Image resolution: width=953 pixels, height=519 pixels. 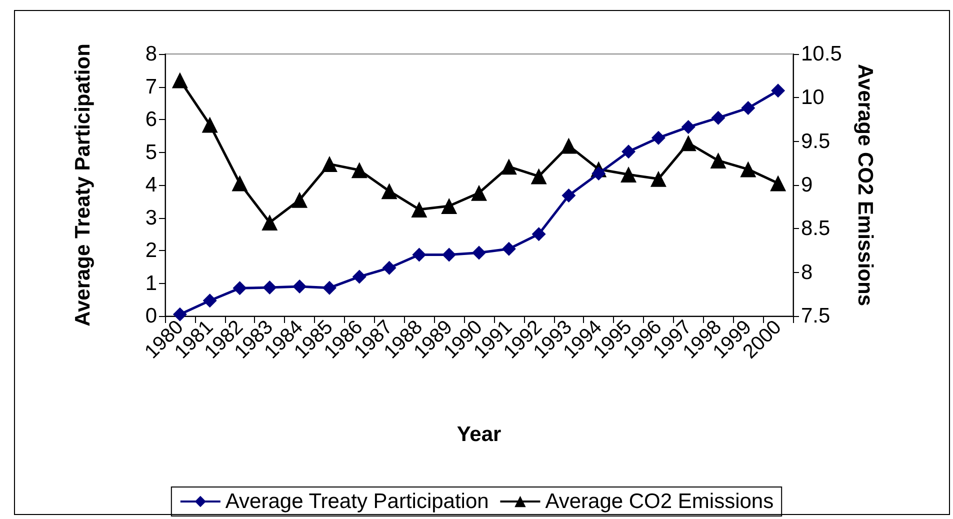 What do you see at coordinates (807, 185) in the screenshot?
I see `y2-tick-label: 9` at bounding box center [807, 185].